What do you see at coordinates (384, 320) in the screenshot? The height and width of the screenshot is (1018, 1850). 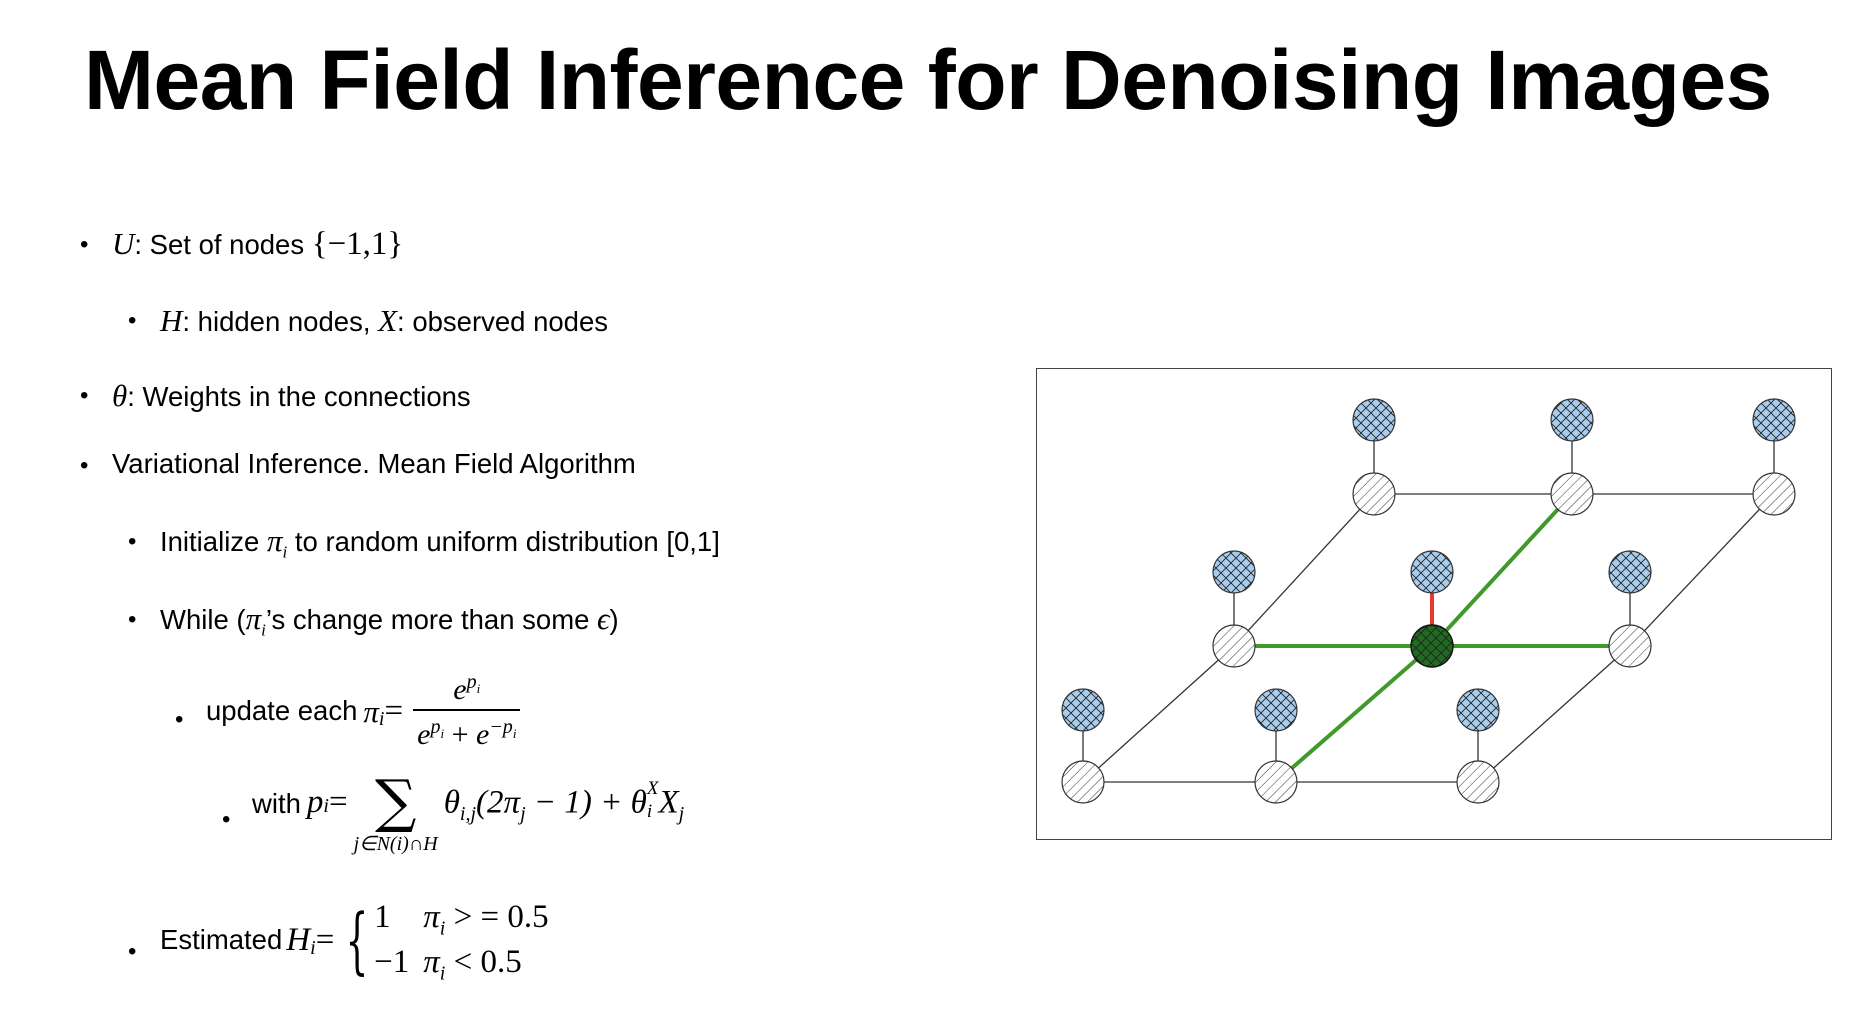 I see `bullet-hidden-observed: H: hidden nodes, X: observed nodes` at bounding box center [384, 320].